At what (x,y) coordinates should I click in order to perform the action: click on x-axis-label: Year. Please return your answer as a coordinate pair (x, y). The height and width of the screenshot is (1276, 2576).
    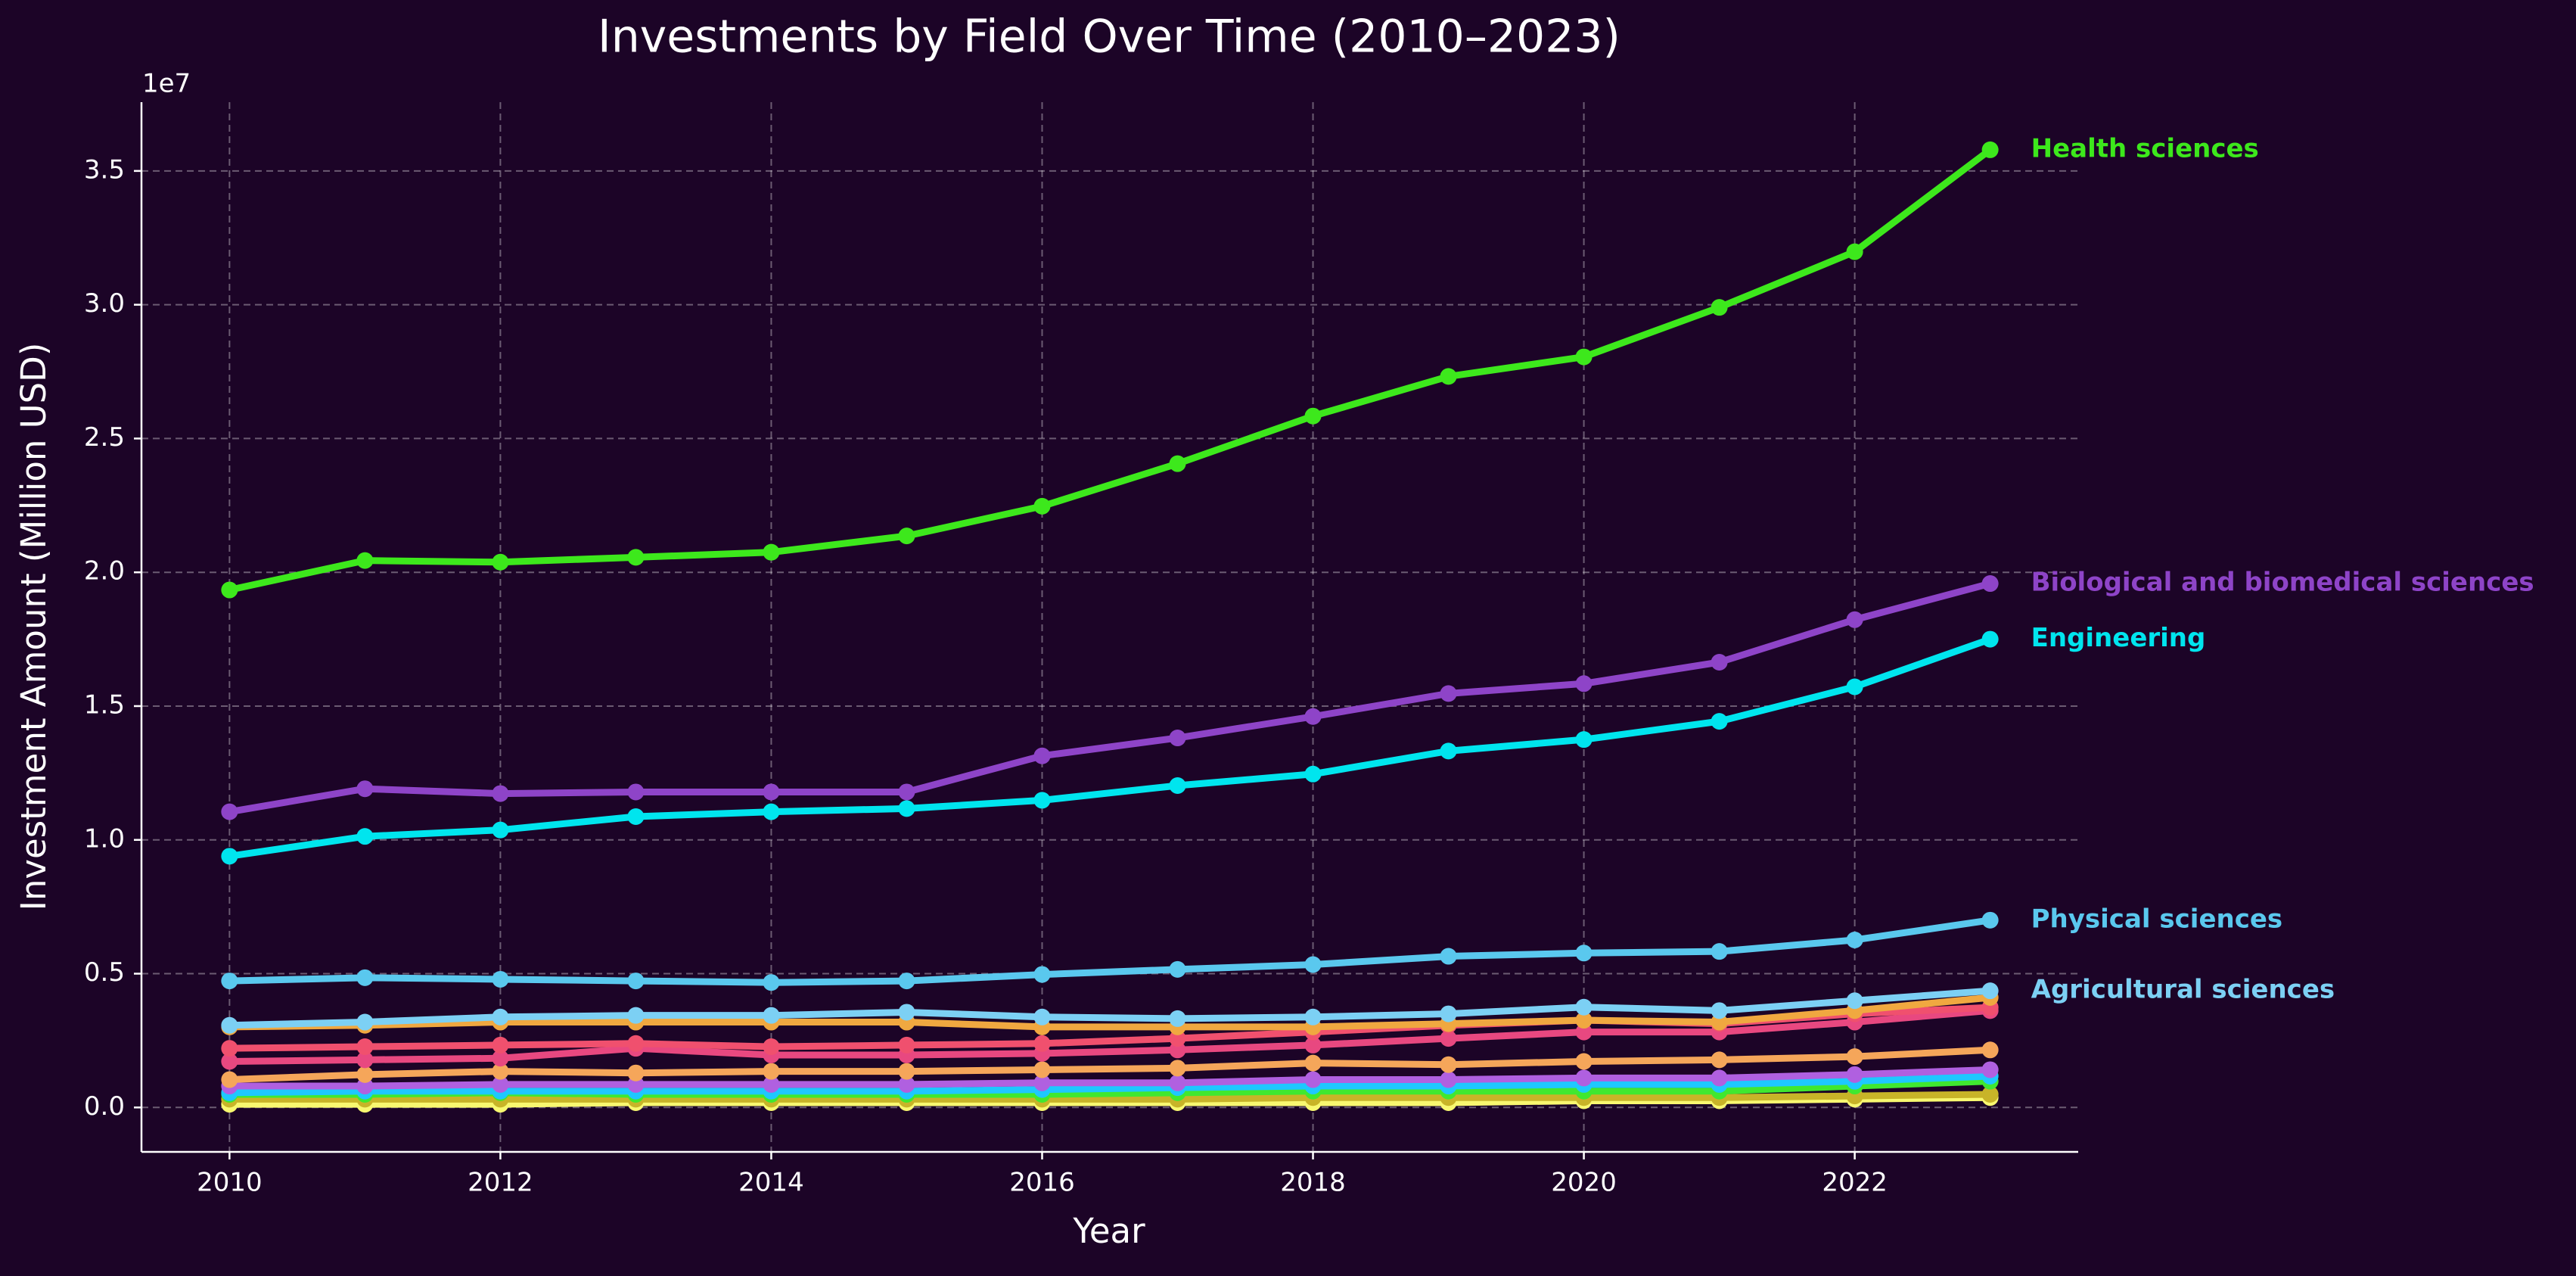
    Looking at the image, I should click on (1108, 1231).